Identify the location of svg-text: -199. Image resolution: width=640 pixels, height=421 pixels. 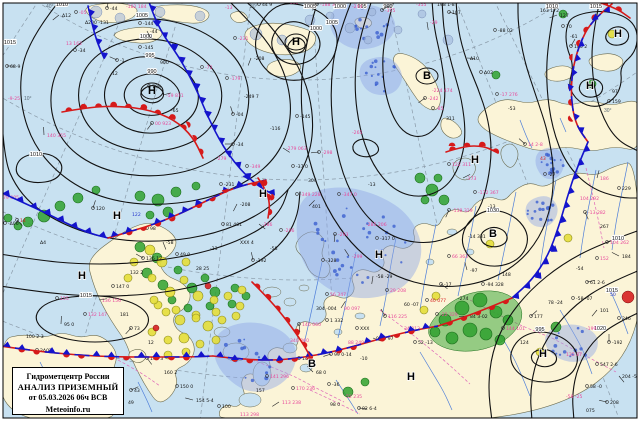
(591, 329).